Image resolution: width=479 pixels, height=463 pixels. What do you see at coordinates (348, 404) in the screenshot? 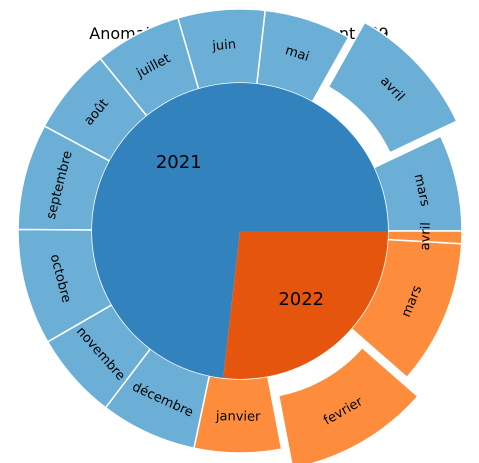
I see `outer-wedge-2022-fevrier` at bounding box center [348, 404].